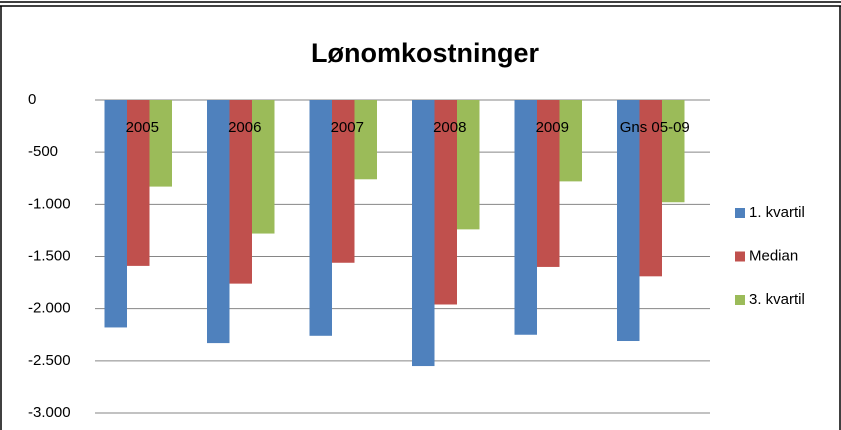 The width and height of the screenshot is (841, 430). What do you see at coordinates (347, 127) in the screenshot?
I see `x-tick-label: 2007` at bounding box center [347, 127].